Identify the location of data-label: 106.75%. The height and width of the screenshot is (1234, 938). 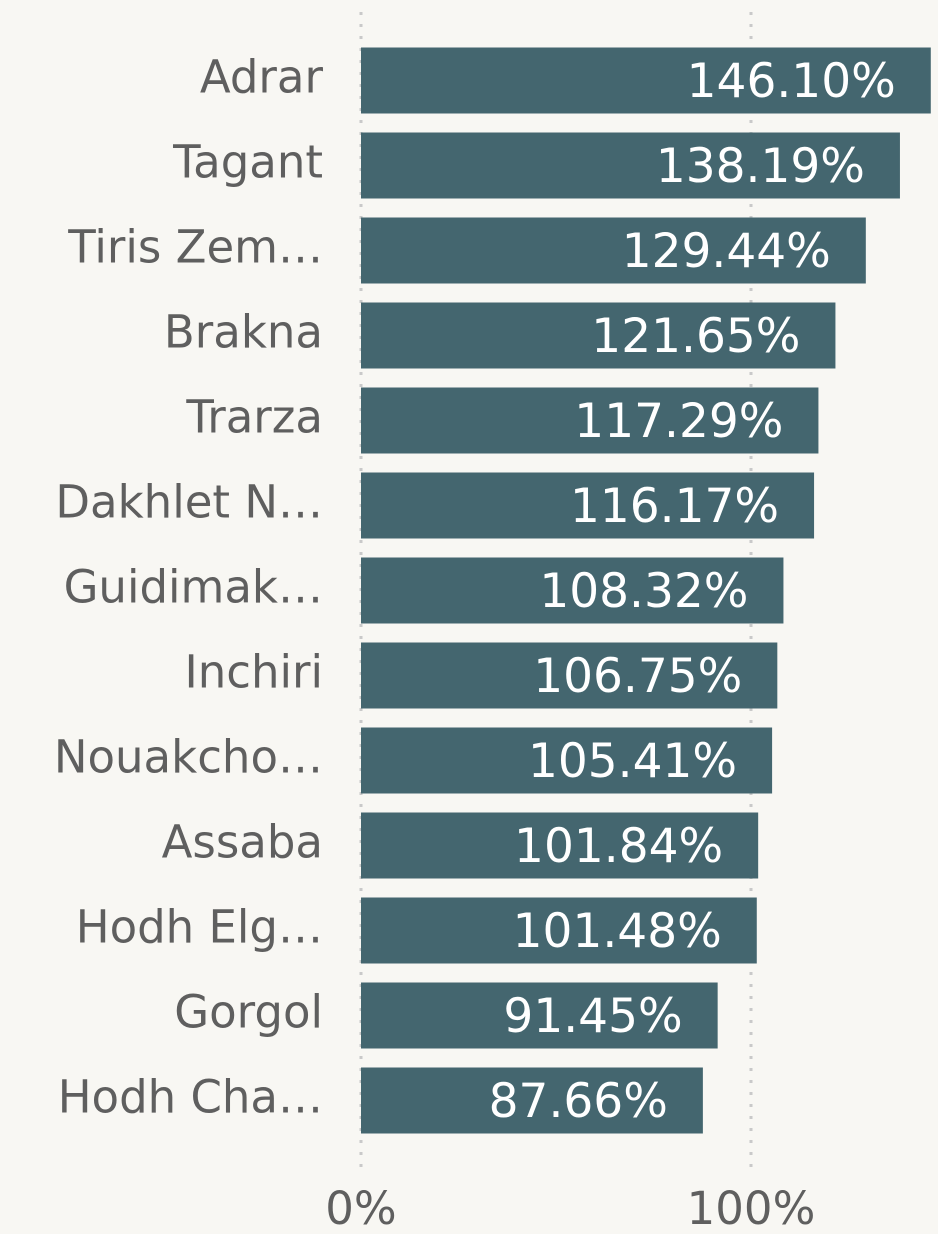
(637, 676).